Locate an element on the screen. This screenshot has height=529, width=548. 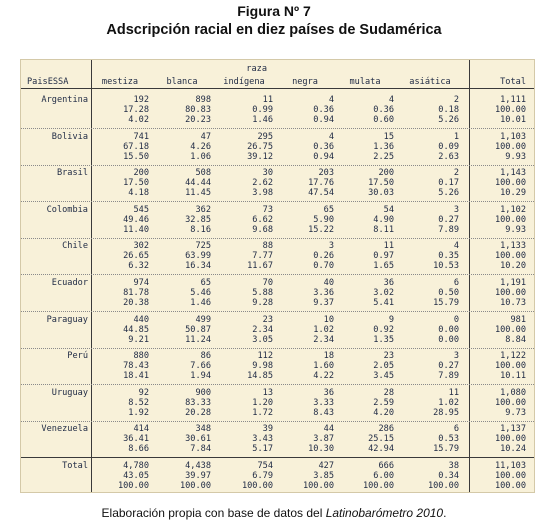
cell-column-percent: 3.05 is located at coordinates (262, 340).